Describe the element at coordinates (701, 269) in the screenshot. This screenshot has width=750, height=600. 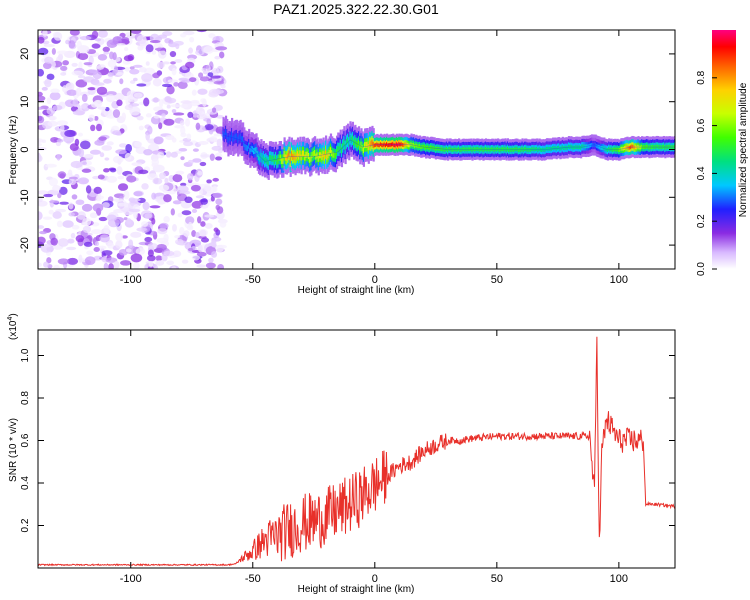
I see `colorbar-tick-label: 0.0` at that location.